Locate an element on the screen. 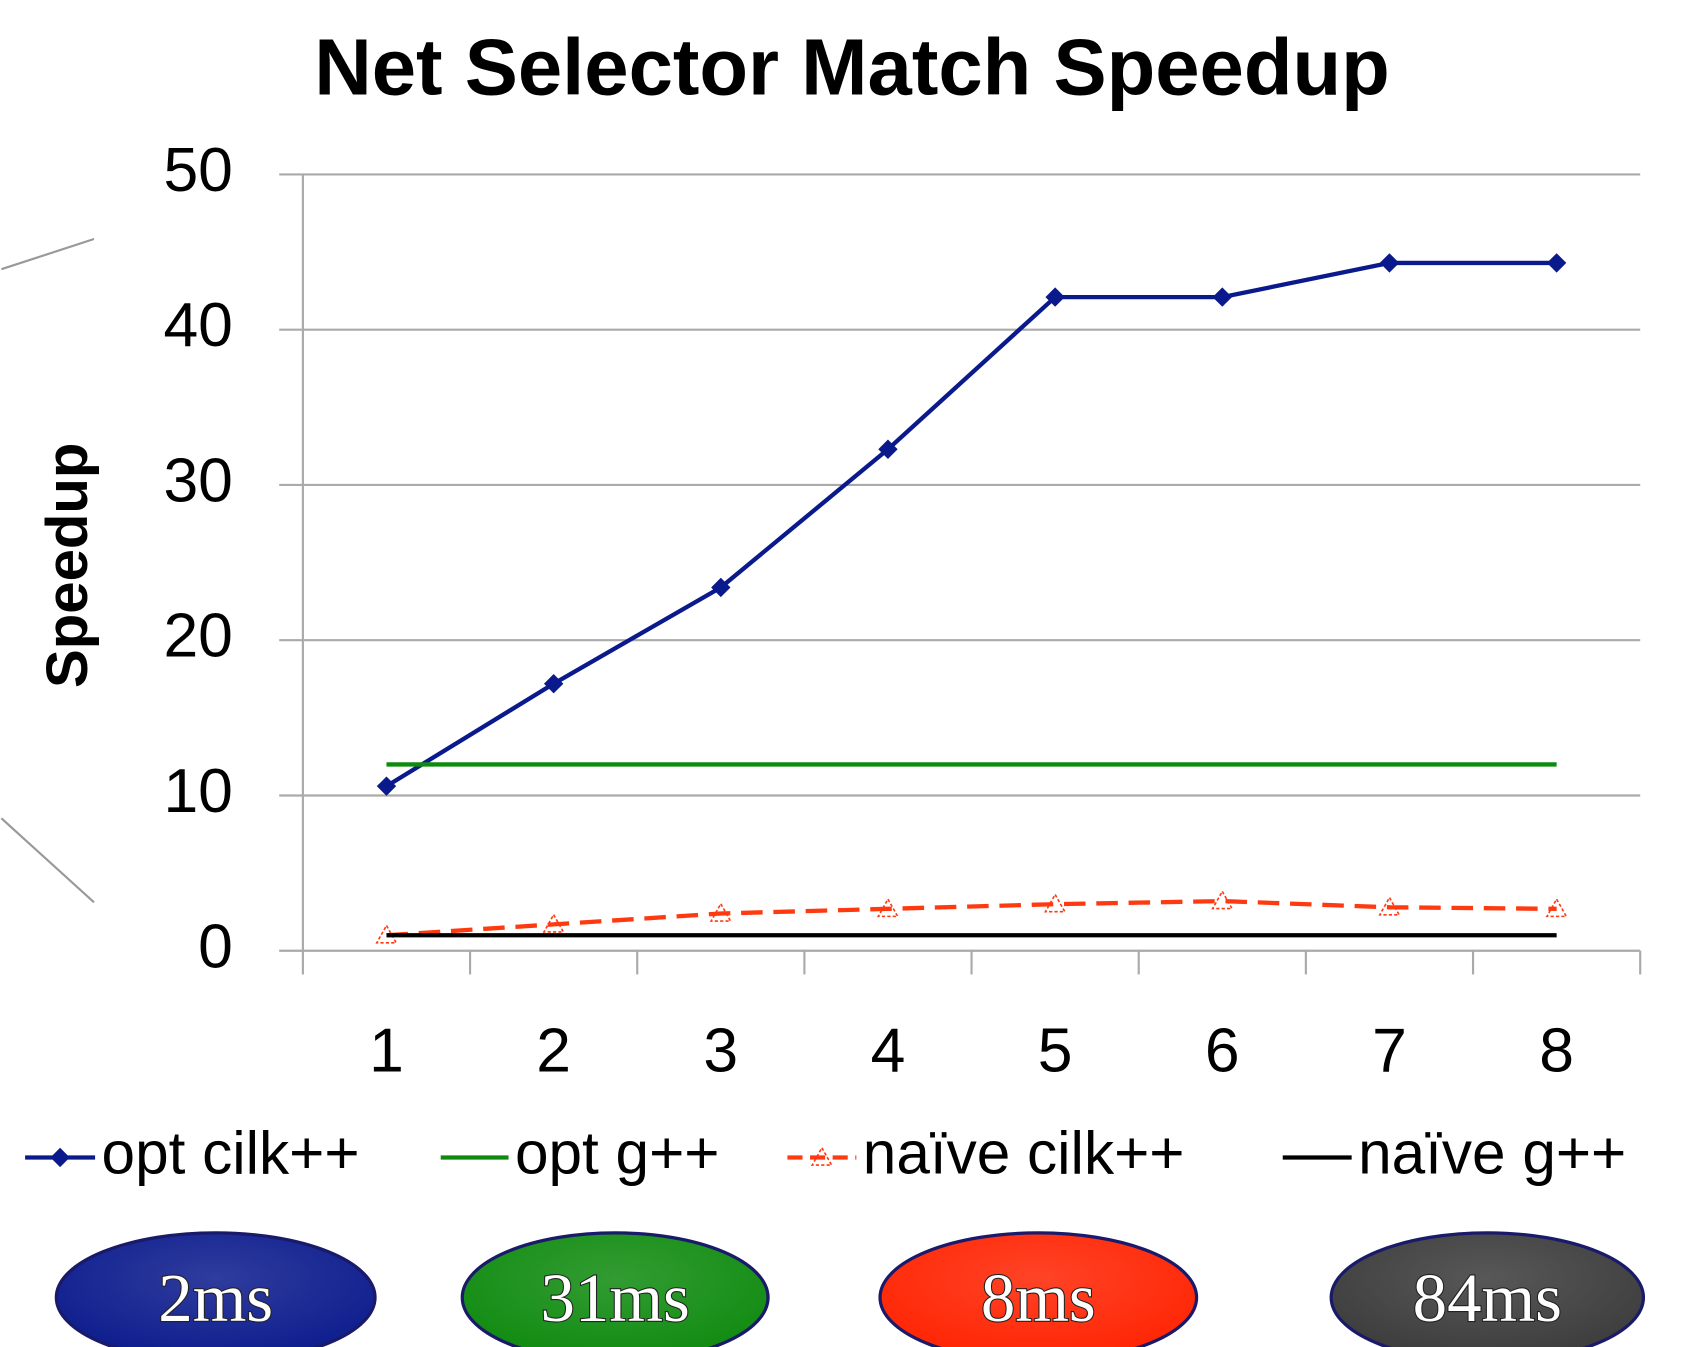 The width and height of the screenshot is (1689, 1347). y-tick-label: 10 is located at coordinates (197, 791).